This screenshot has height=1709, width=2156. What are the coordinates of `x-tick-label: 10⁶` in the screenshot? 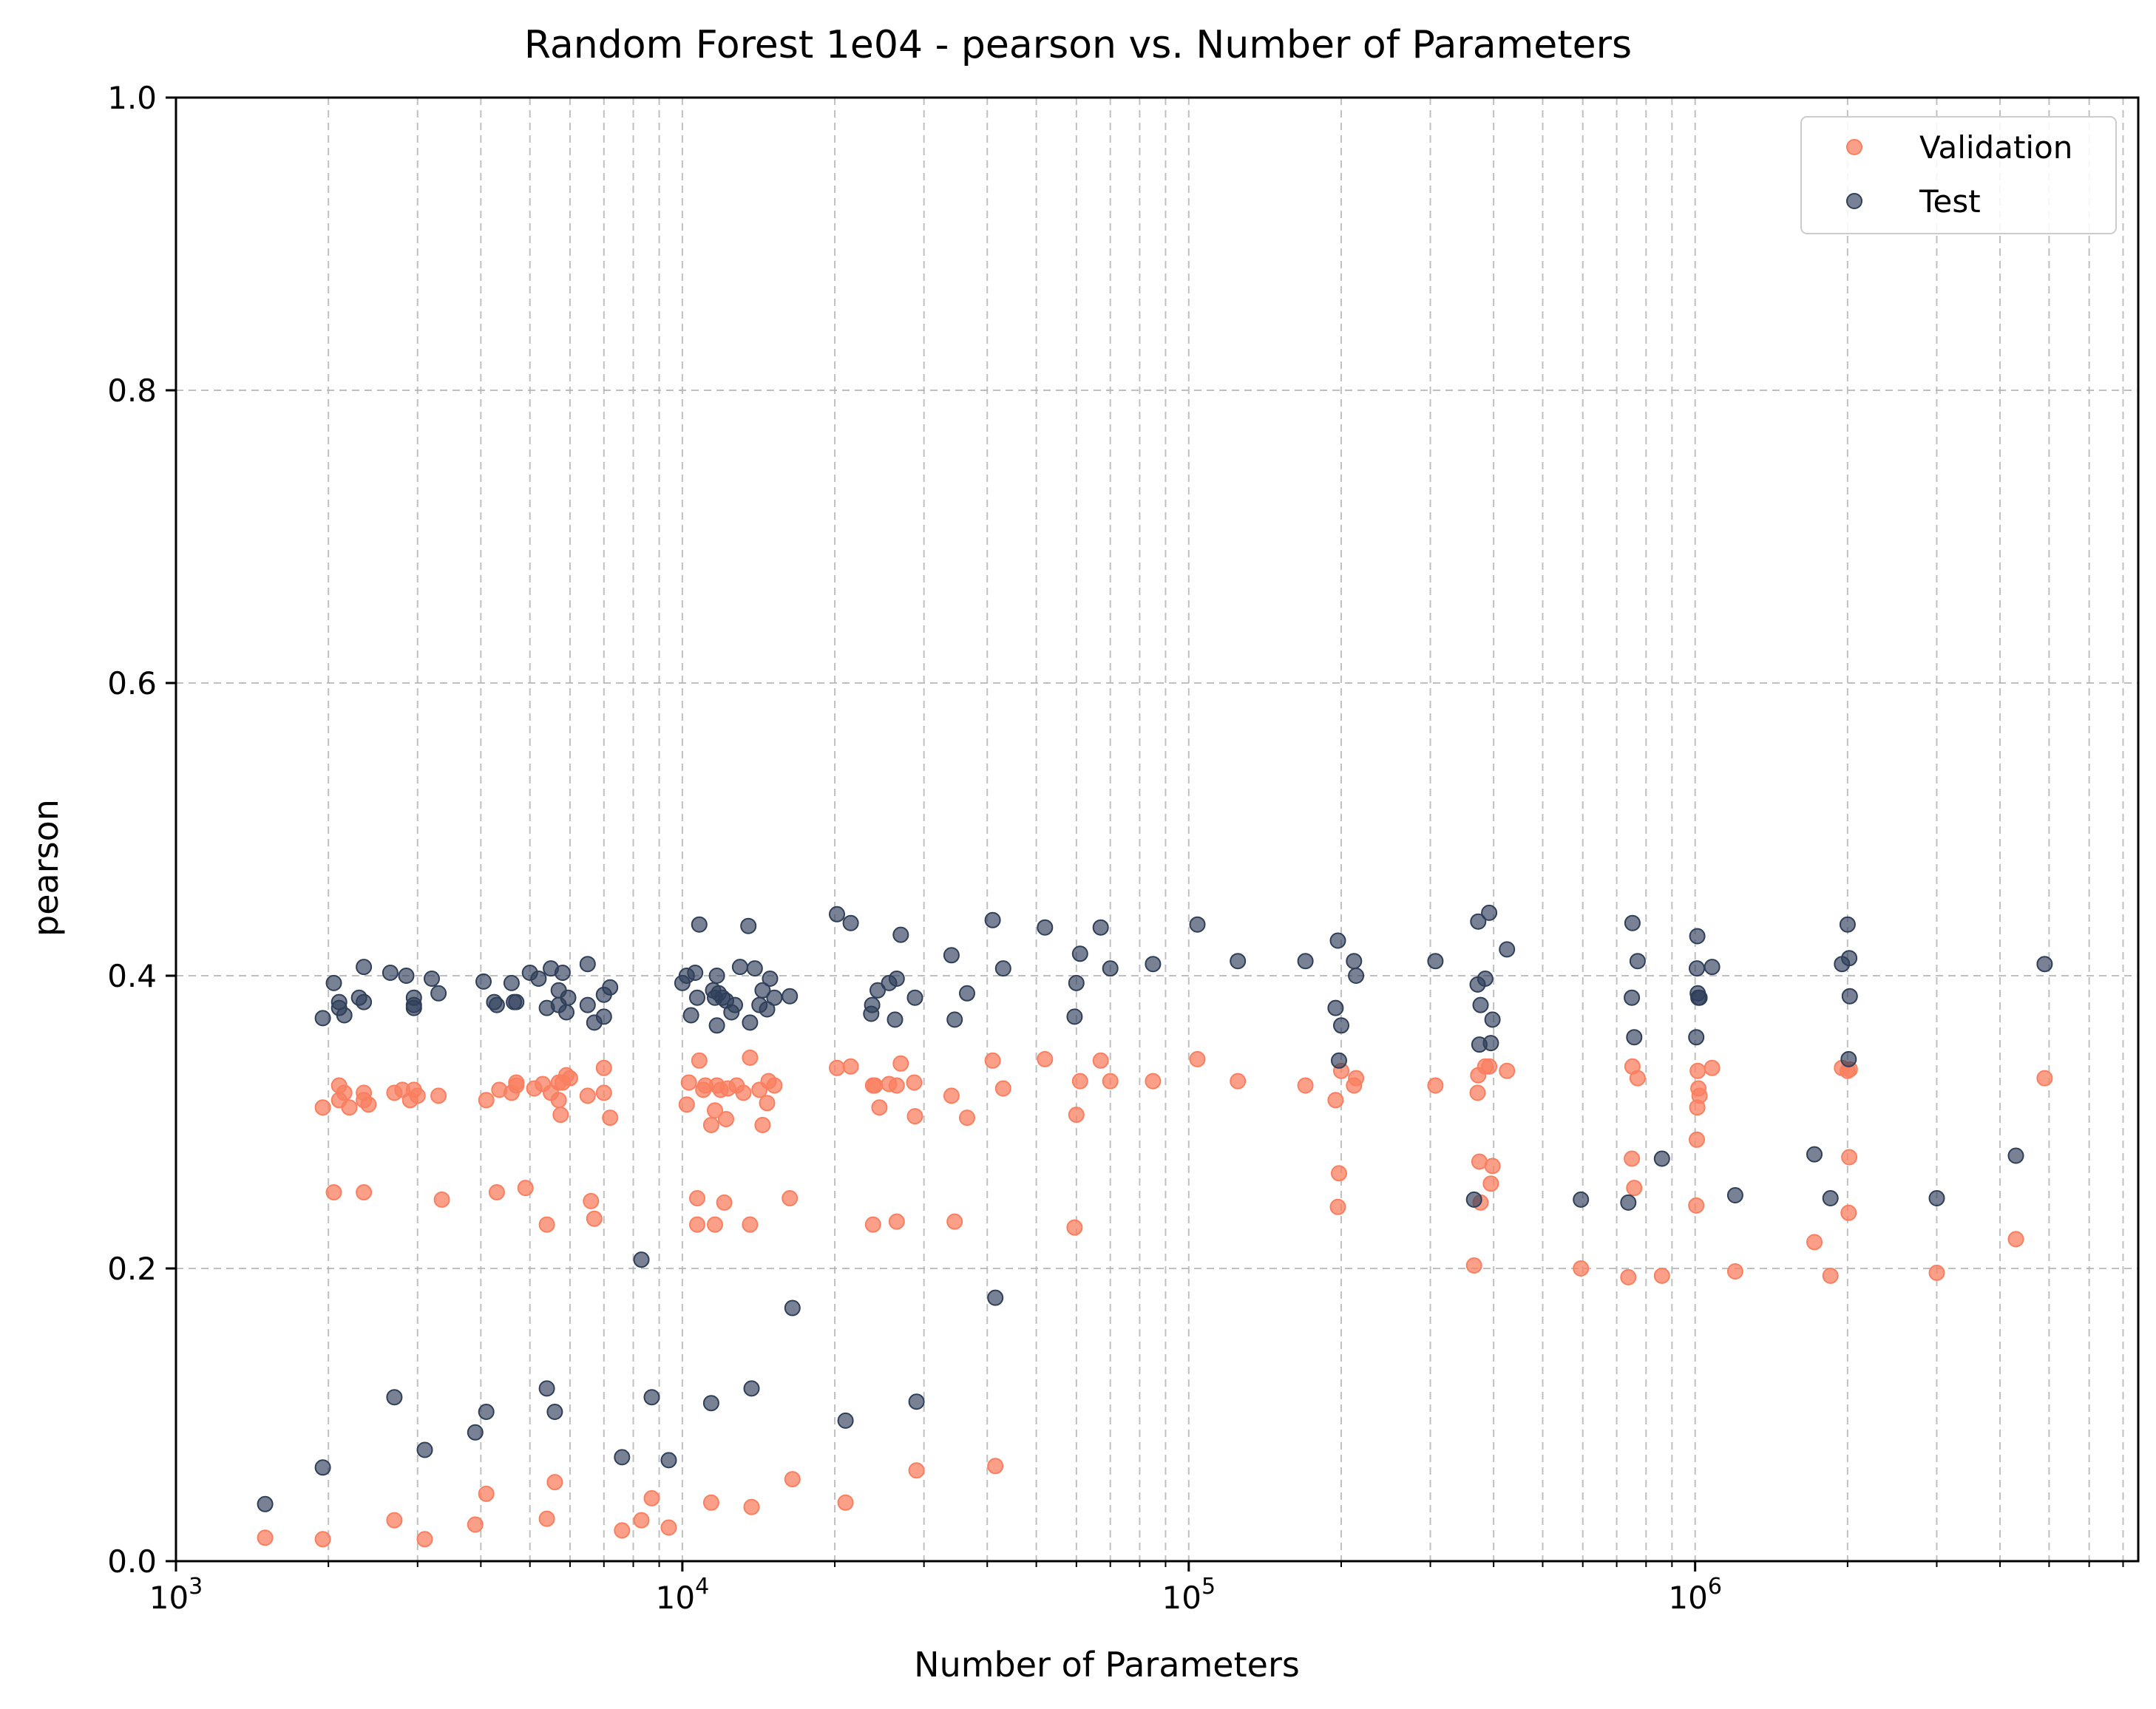 It's located at (1695, 1595).